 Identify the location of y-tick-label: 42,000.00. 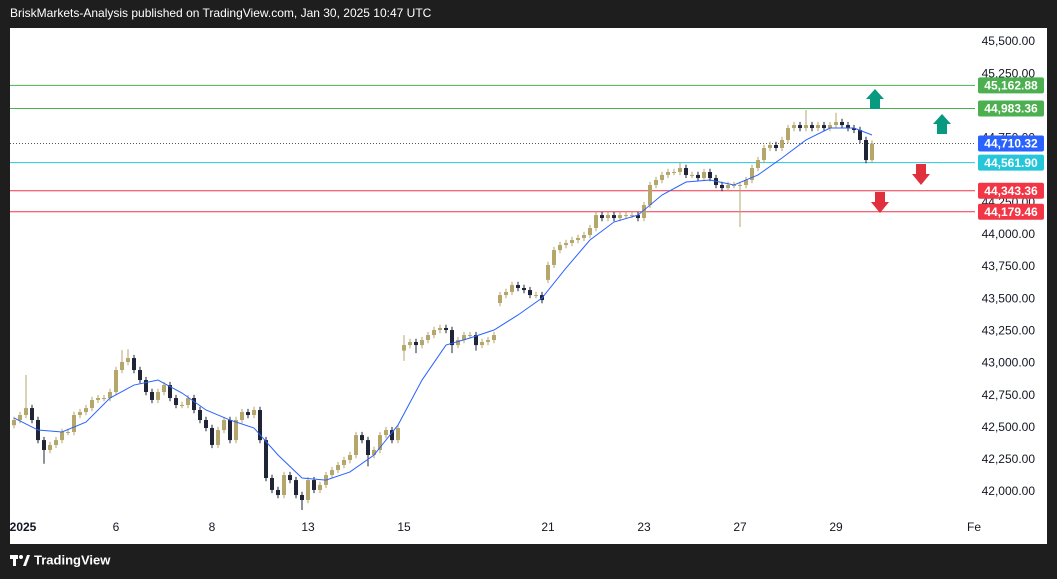
(1009, 491).